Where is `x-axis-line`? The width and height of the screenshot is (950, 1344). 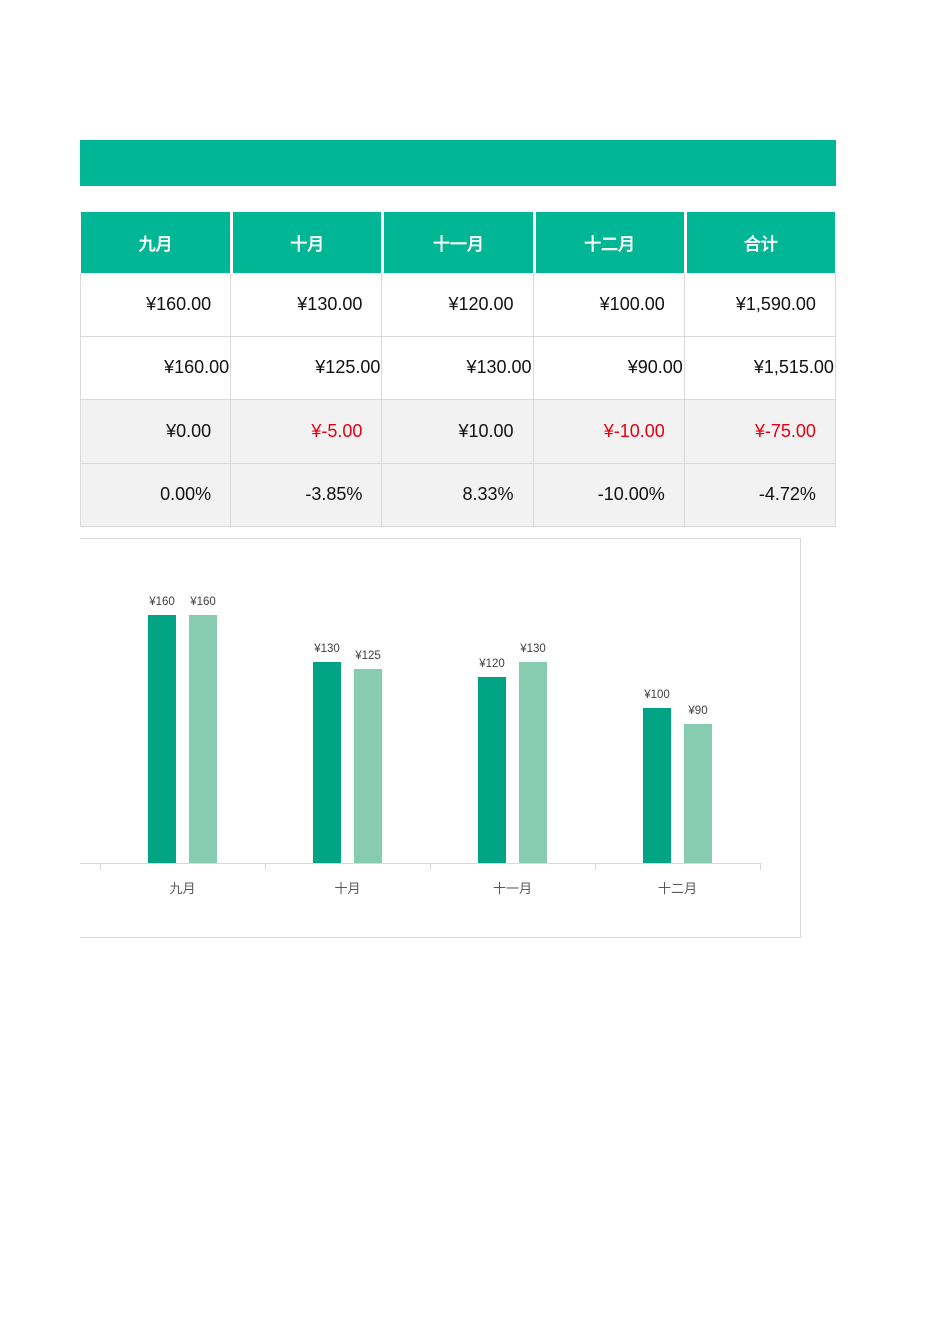
x-axis-line is located at coordinates (420, 863).